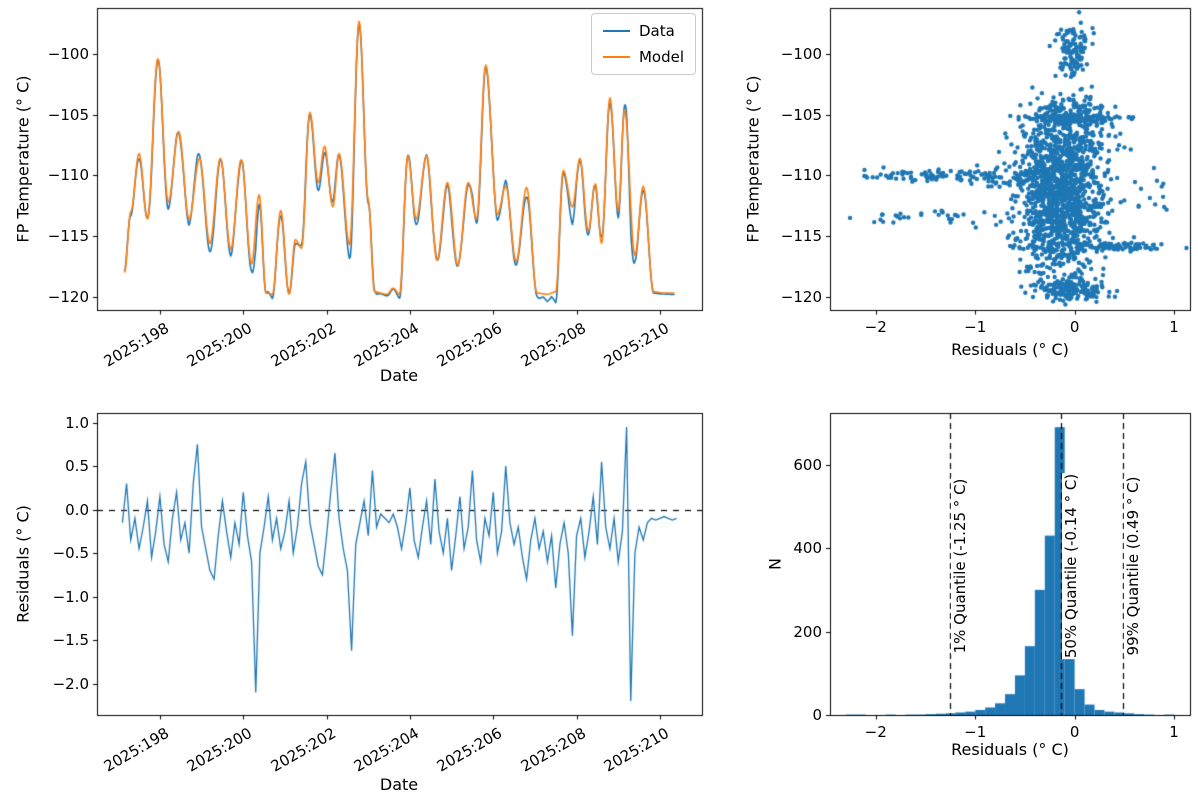  What do you see at coordinates (399, 375) in the screenshot?
I see `timeseries-xaxis-label: Date` at bounding box center [399, 375].